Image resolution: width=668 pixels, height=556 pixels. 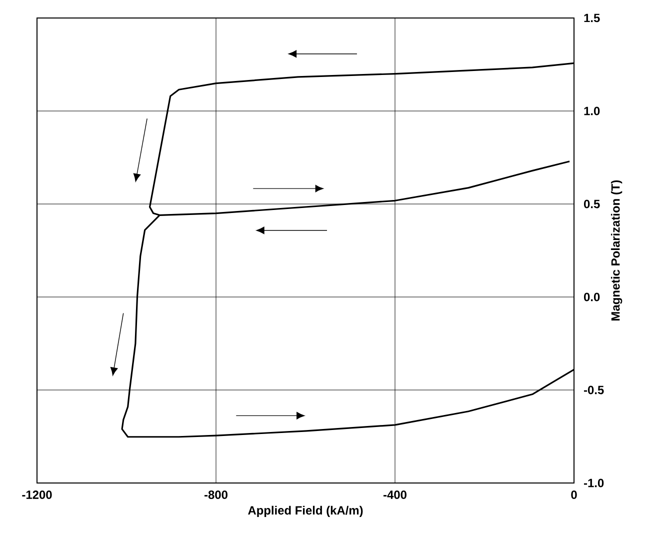 I want to click on y-tick-label: -0.5, so click(x=594, y=390).